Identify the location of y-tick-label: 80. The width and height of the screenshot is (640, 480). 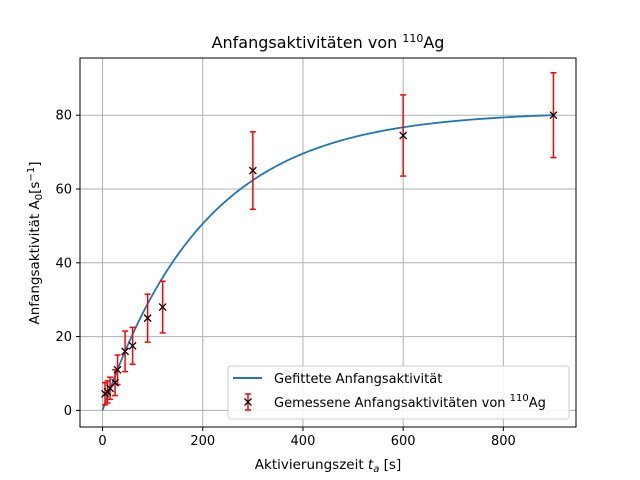
(63, 116).